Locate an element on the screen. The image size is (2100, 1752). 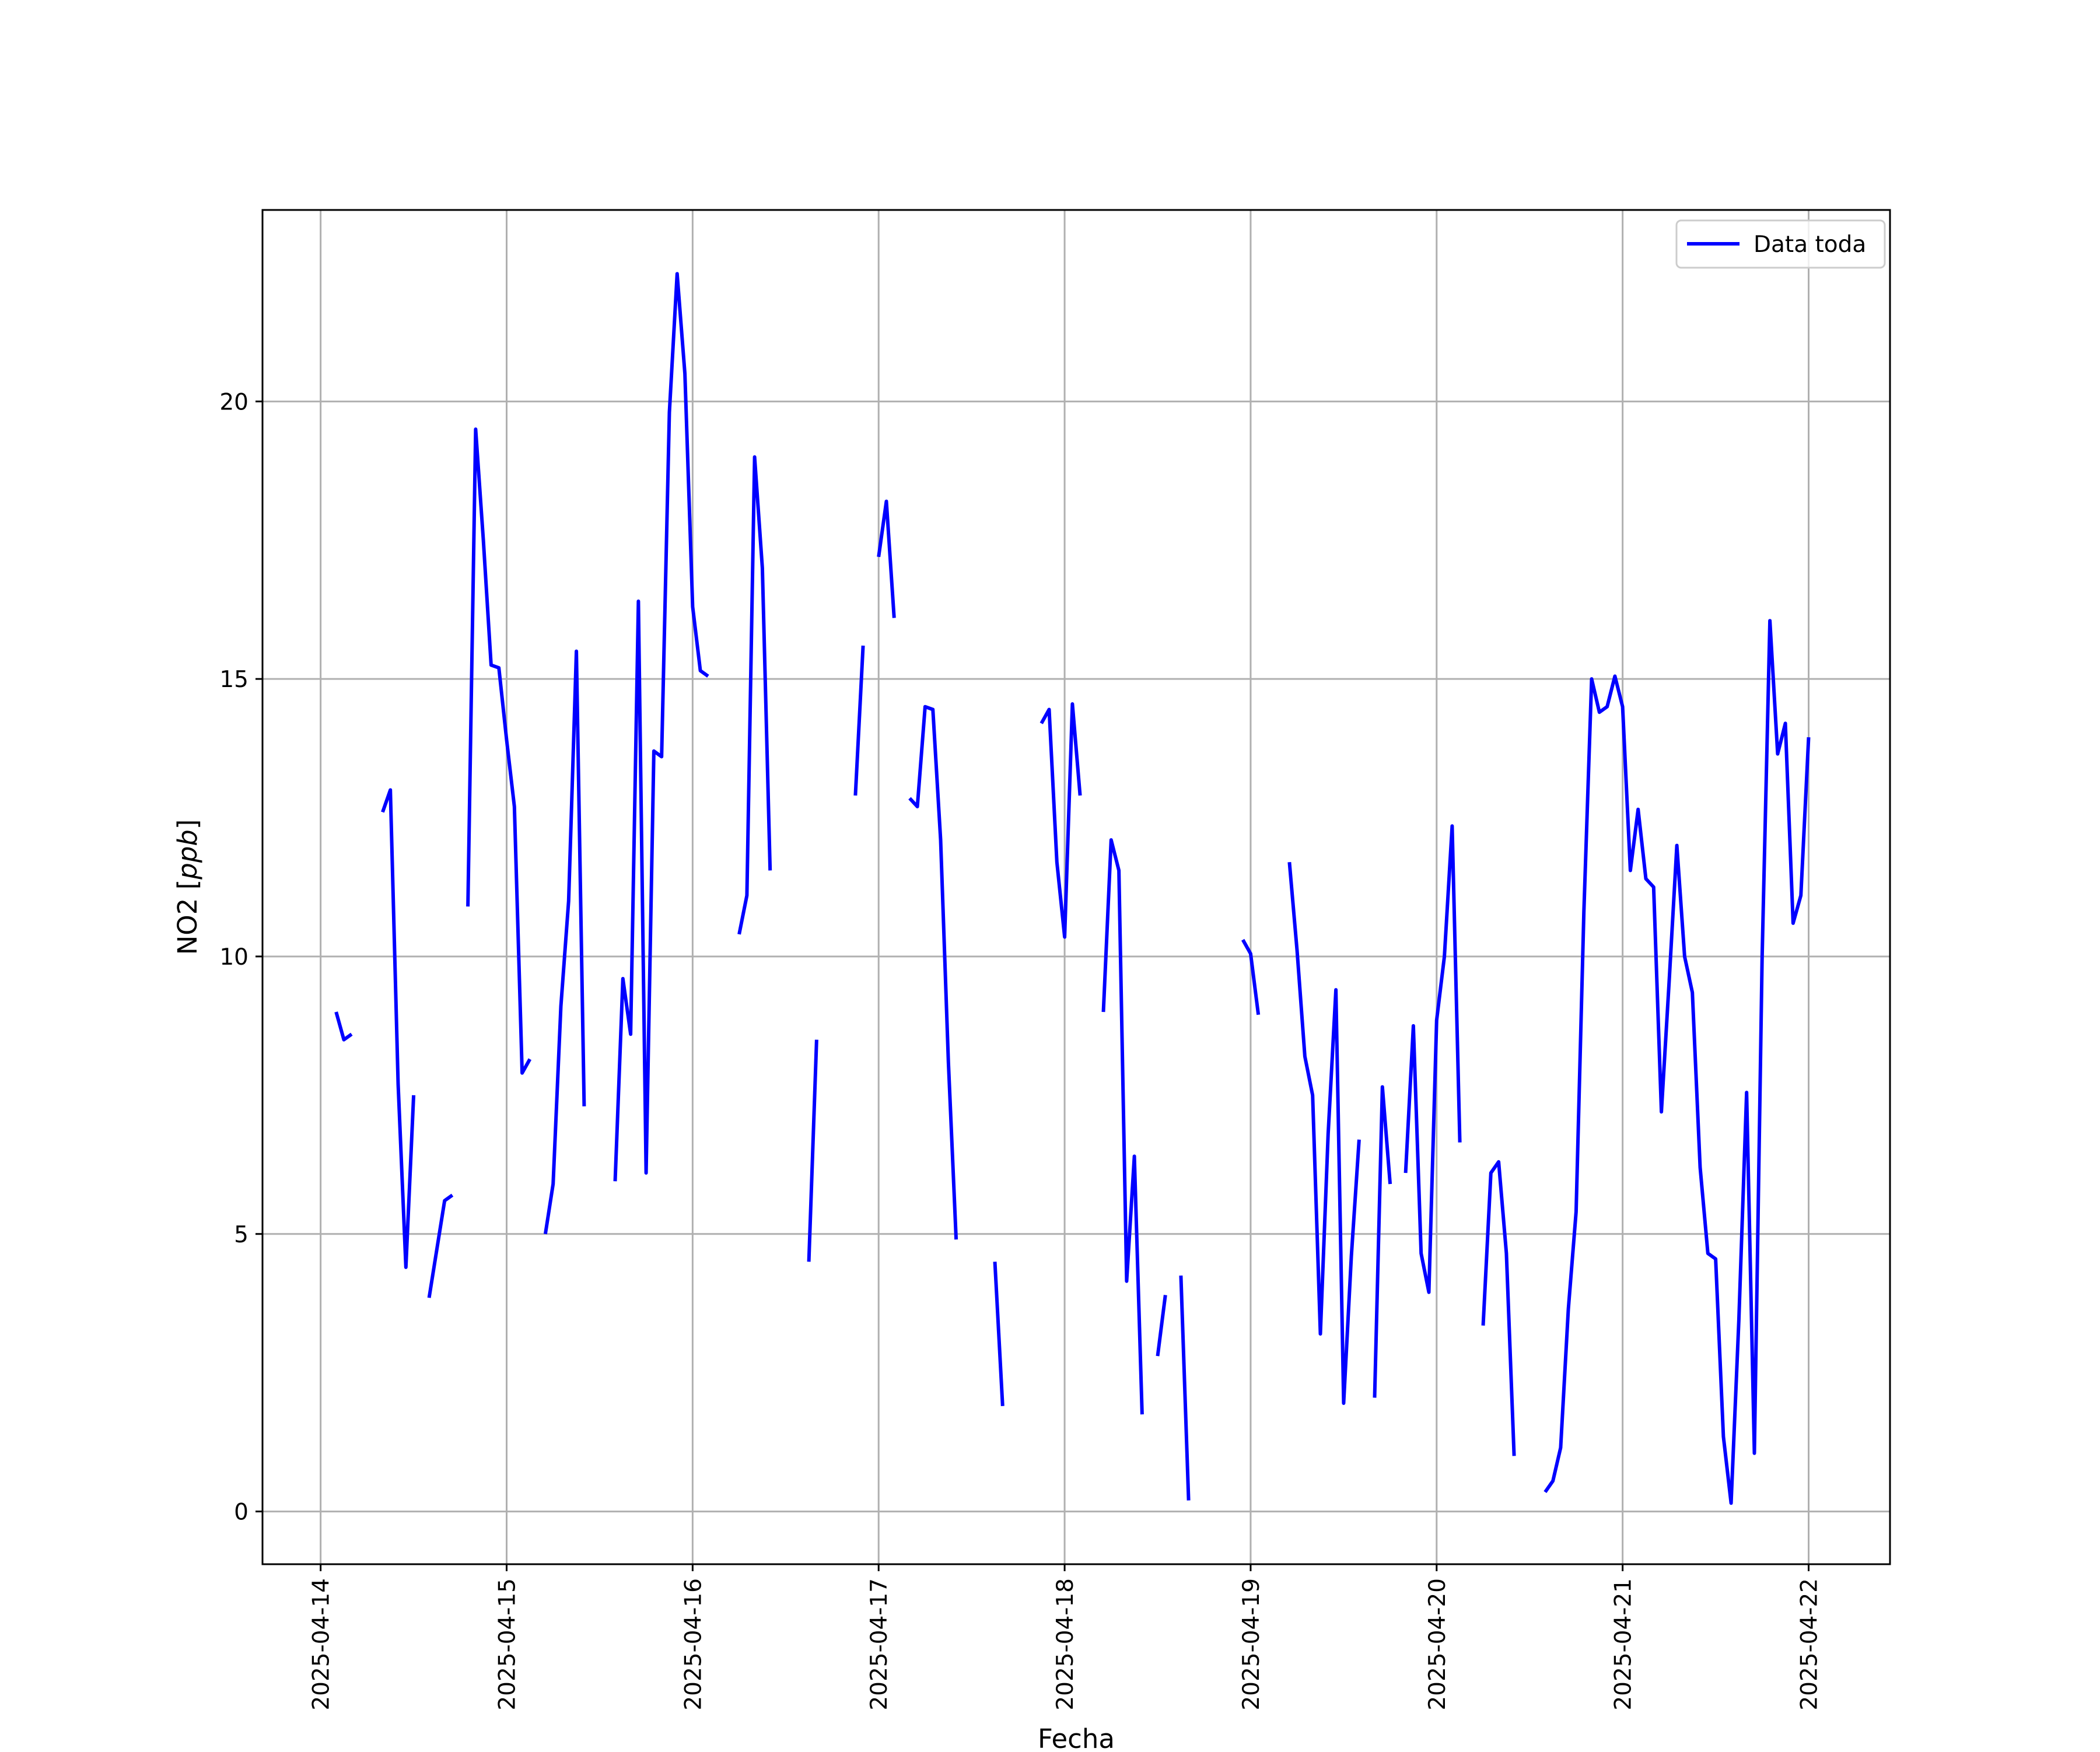
legend: Data toda is located at coordinates (1780, 244).